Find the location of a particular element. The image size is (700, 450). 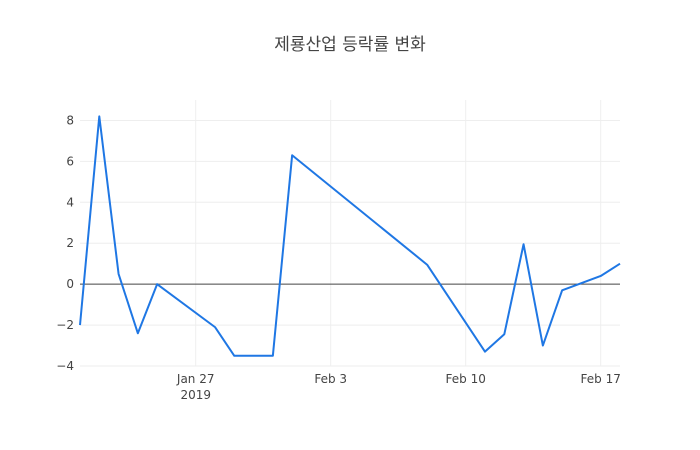

x-tick-label: Feb 10 is located at coordinates (466, 379).